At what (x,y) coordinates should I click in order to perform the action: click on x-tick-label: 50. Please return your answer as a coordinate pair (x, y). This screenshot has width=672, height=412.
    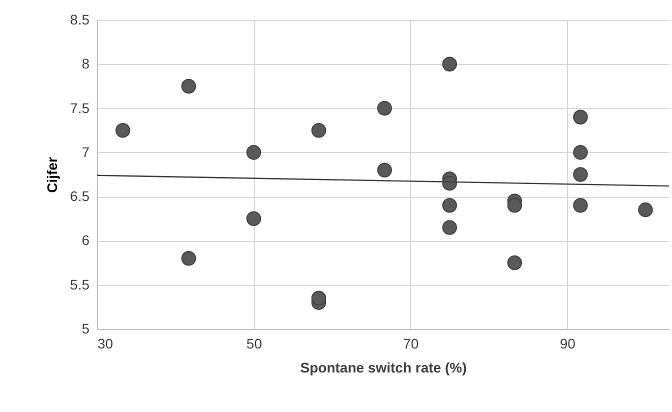
    Looking at the image, I should click on (254, 344).